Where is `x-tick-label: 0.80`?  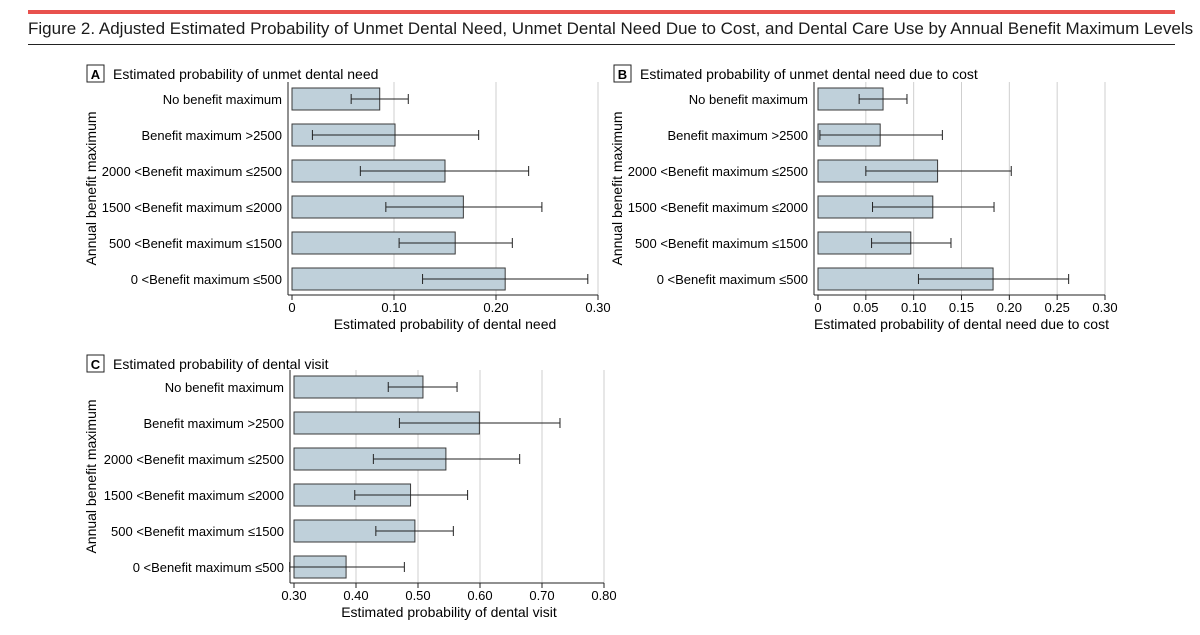
x-tick-label: 0.80 is located at coordinates (603, 595).